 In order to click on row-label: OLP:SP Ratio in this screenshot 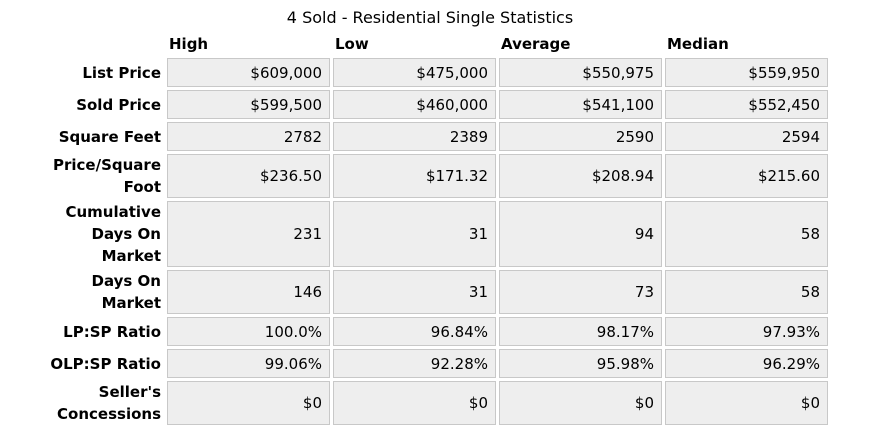, I will do `click(105, 363)`.